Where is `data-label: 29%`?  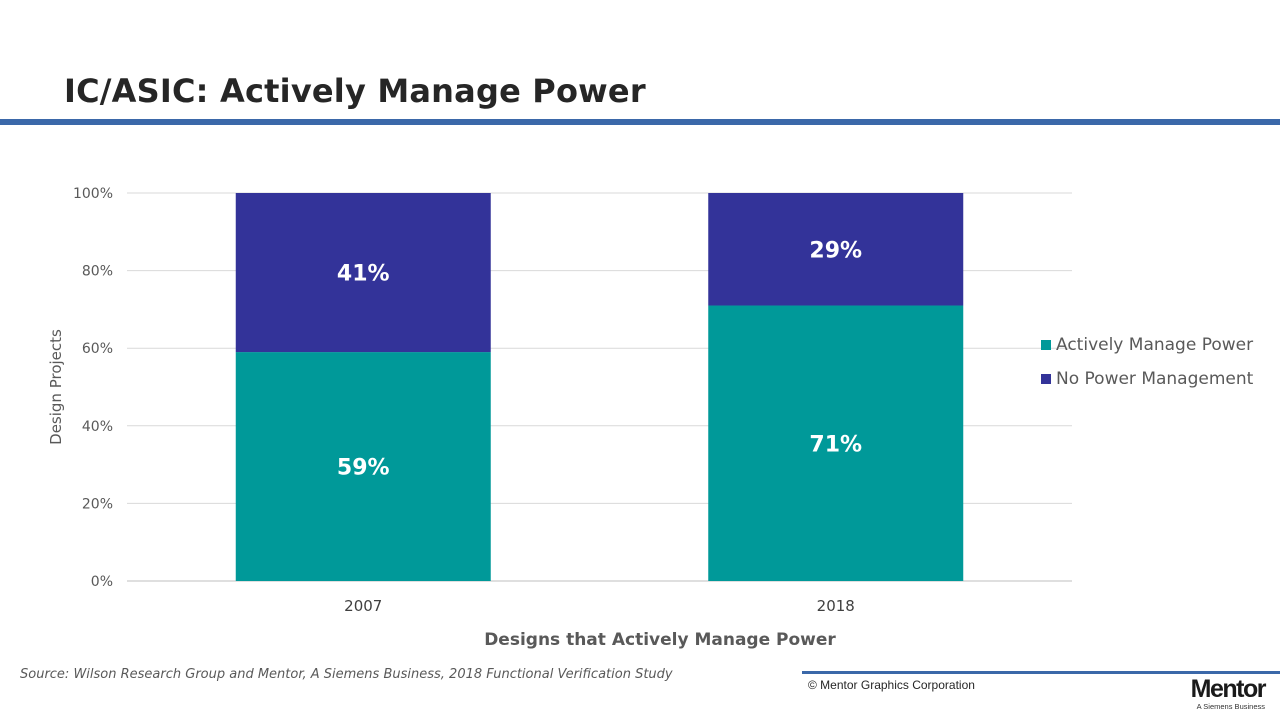
data-label: 29% is located at coordinates (835, 250).